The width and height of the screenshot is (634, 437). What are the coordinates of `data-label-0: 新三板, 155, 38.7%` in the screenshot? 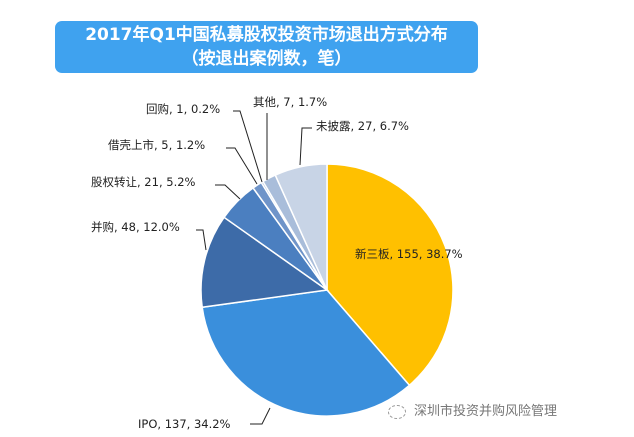 It's located at (409, 254).